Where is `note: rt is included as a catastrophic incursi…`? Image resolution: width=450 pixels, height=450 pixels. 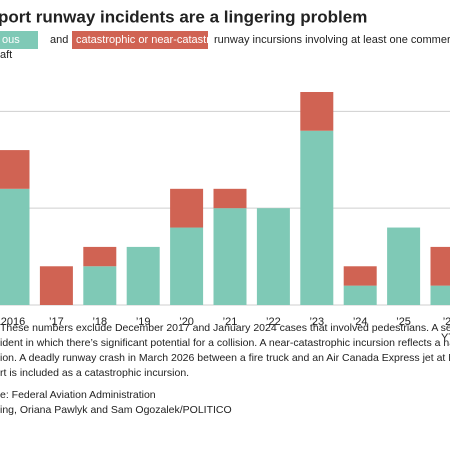
note: rt is included as a catastrophic incursi… is located at coordinates (94, 373).